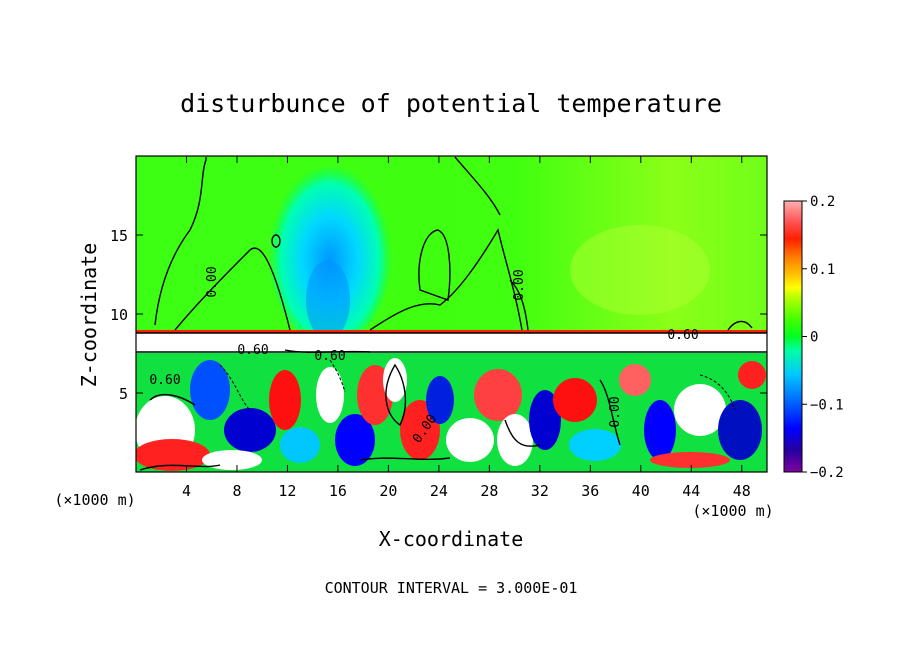 The image size is (904, 654). What do you see at coordinates (641, 491) in the screenshot?
I see `x-tick-label: 40` at bounding box center [641, 491].